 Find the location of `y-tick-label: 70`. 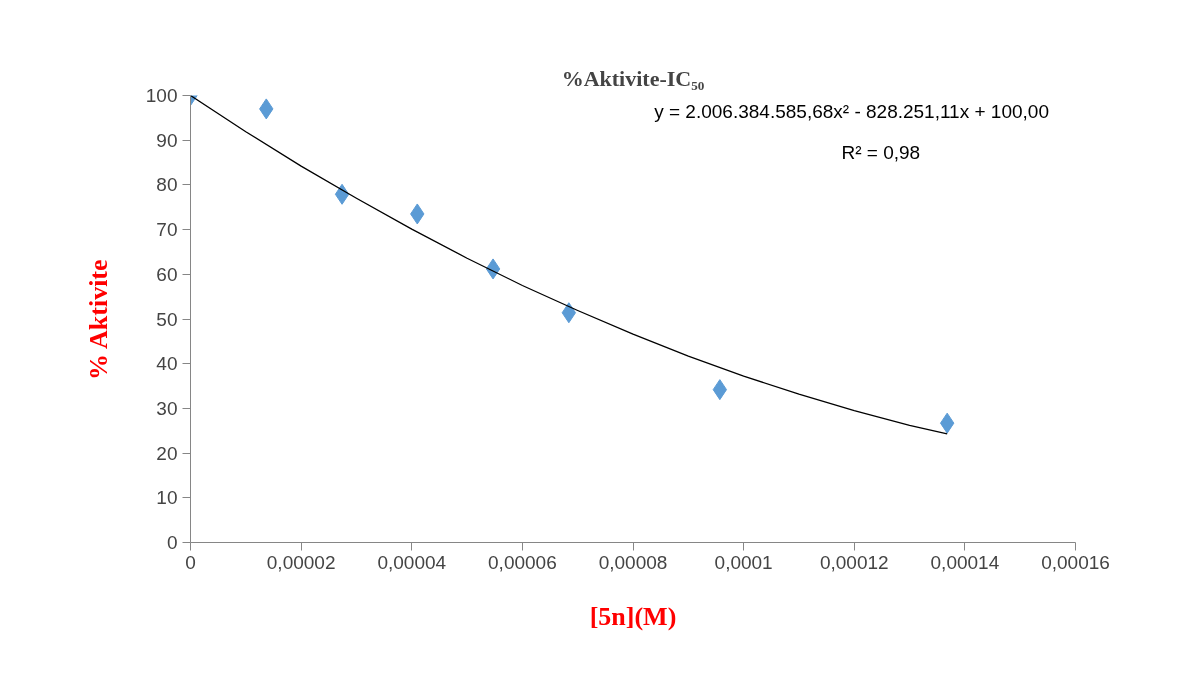

y-tick-label: 70 is located at coordinates (167, 230).